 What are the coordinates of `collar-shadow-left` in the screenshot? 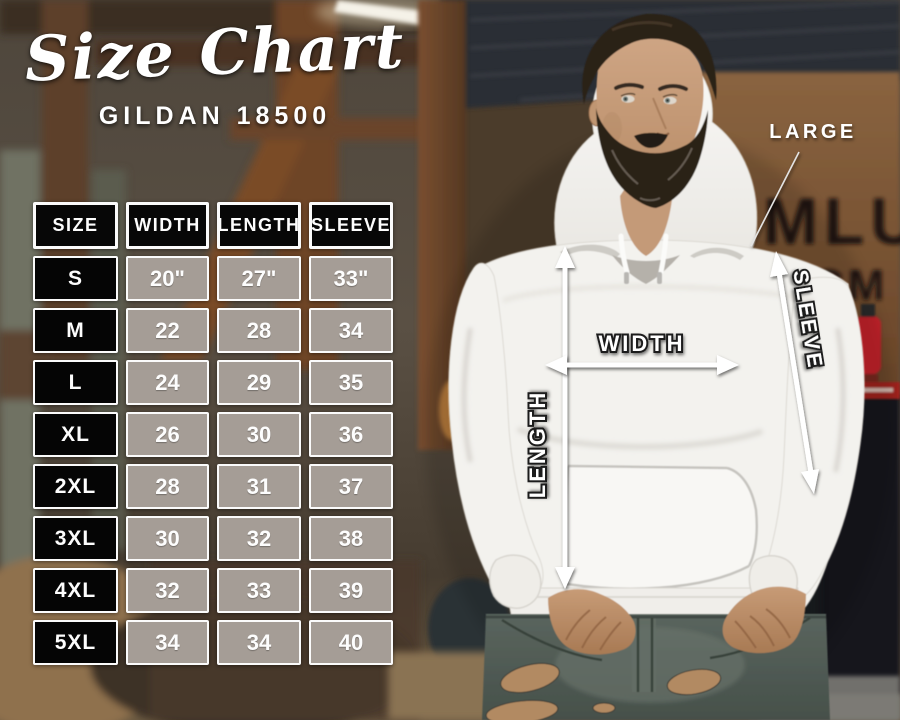 It's located at (590, 251).